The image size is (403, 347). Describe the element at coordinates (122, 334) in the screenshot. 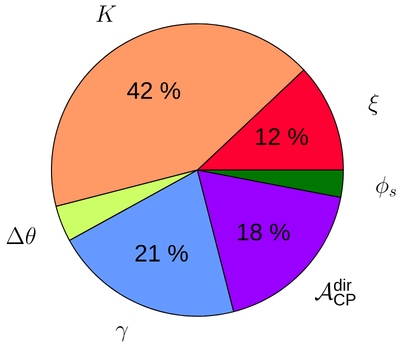

I see `slice-label: $\gamma$` at that location.